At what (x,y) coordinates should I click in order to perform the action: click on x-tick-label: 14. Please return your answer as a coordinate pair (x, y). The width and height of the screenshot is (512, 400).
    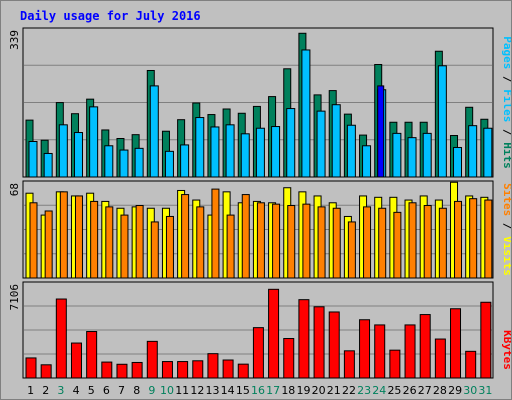
    Looking at the image, I should click on (228, 390).